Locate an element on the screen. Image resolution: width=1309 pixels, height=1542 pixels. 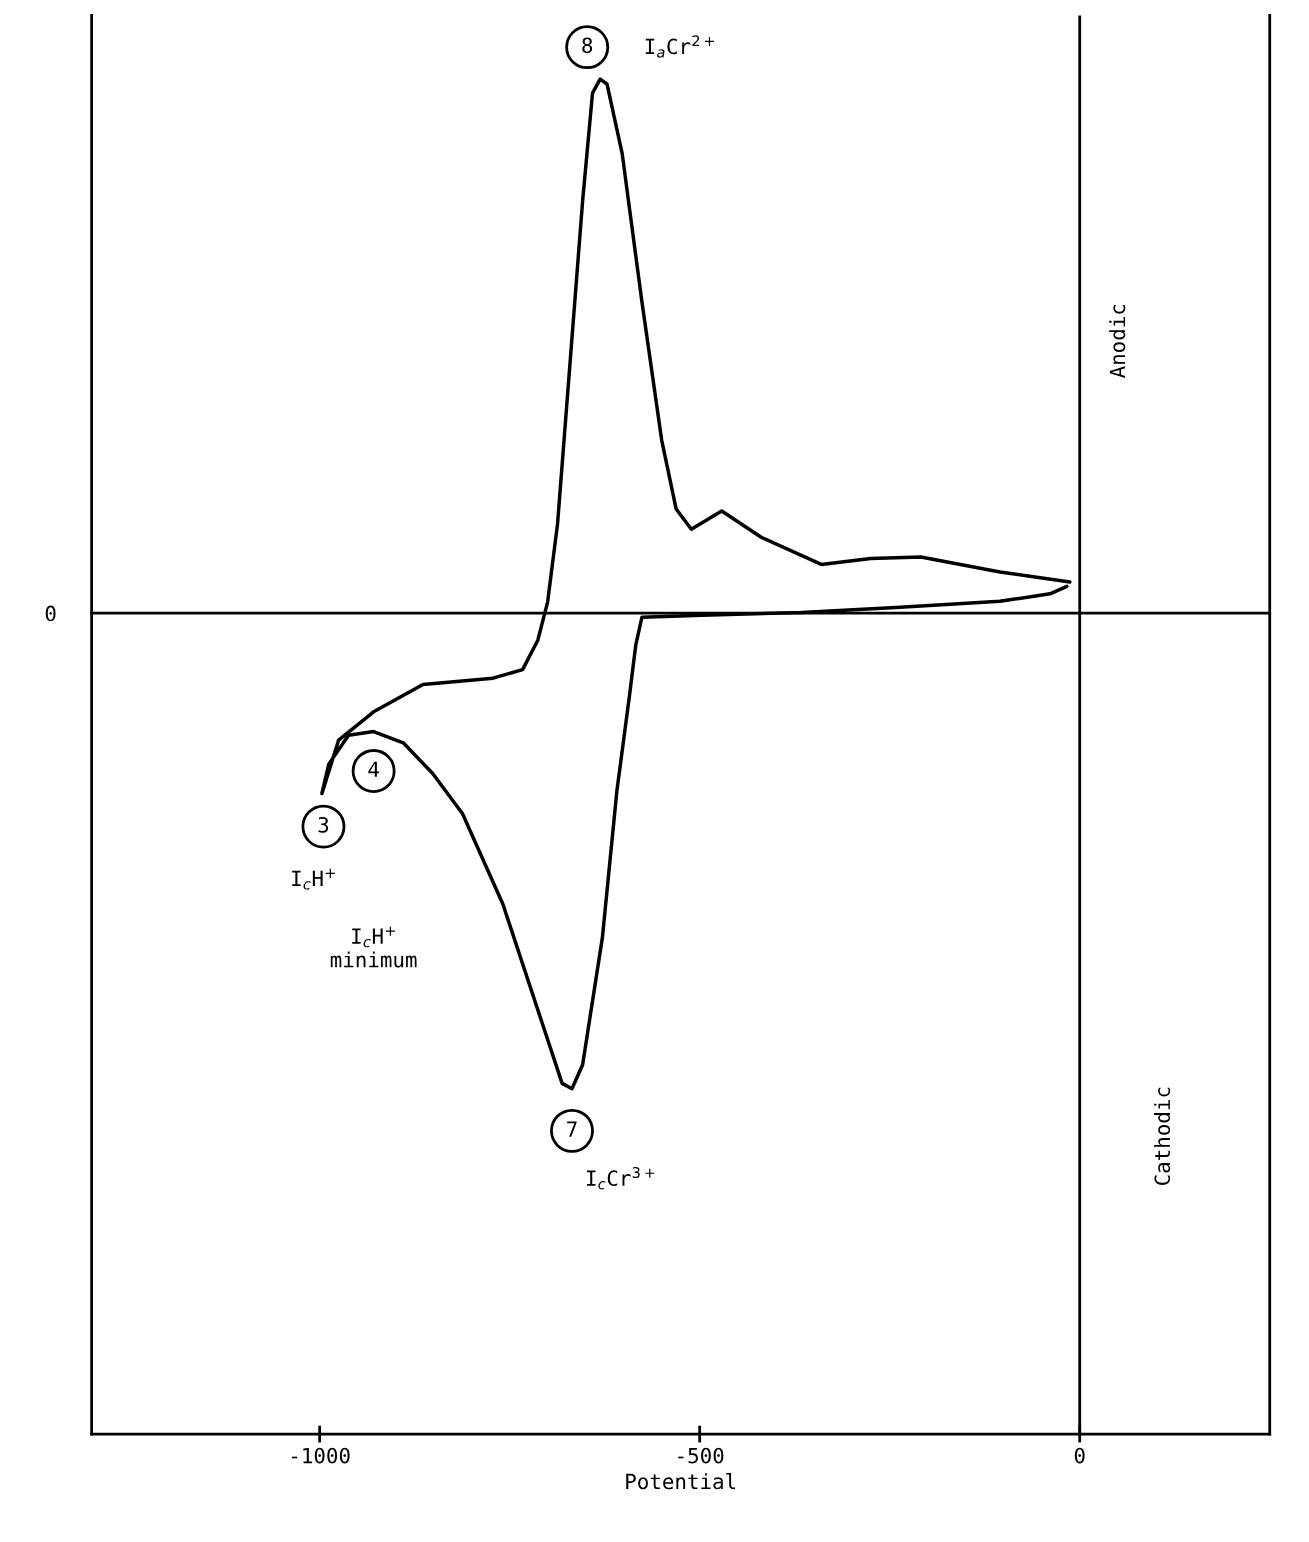
annotation: 4 is located at coordinates (373, 769).